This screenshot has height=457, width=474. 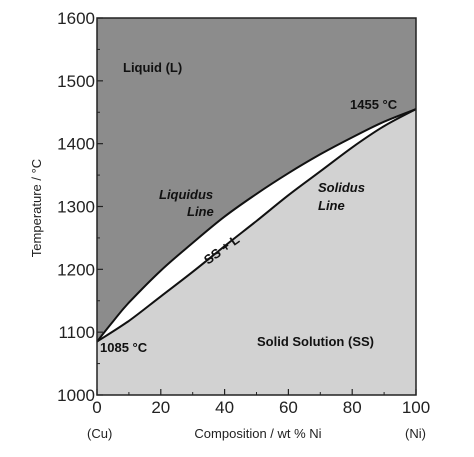 What do you see at coordinates (76, 207) in the screenshot?
I see `y-tick-label: 1300` at bounding box center [76, 207].